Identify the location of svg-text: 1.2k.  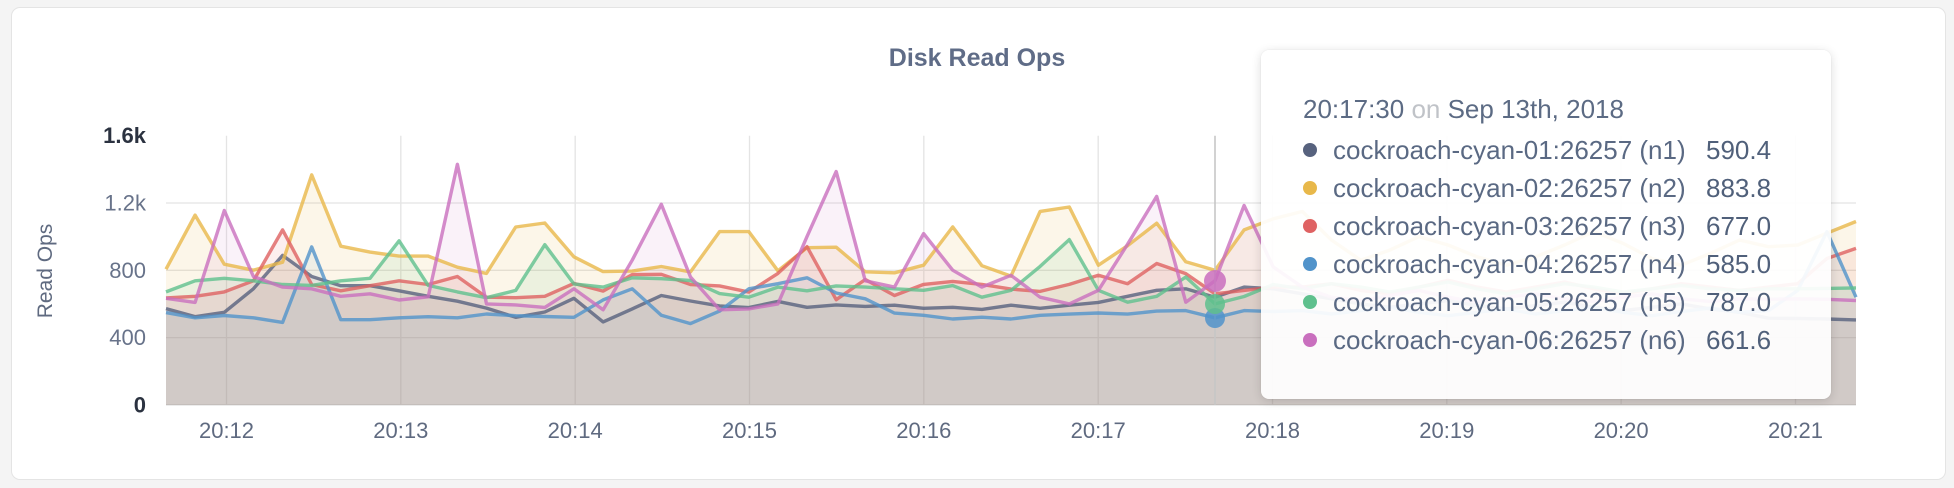
(125, 203).